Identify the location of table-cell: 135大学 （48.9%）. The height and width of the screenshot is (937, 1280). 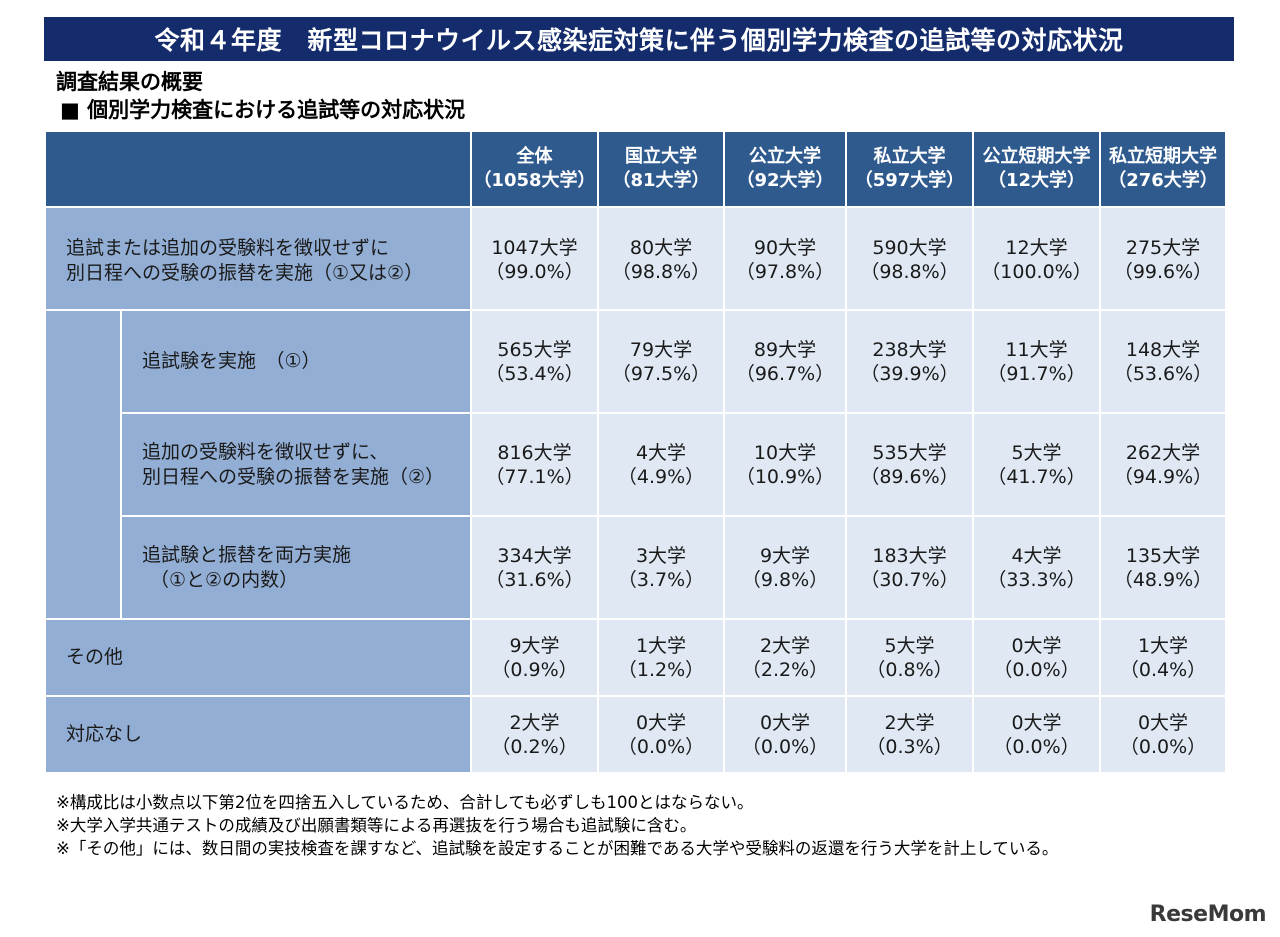
(1163, 567).